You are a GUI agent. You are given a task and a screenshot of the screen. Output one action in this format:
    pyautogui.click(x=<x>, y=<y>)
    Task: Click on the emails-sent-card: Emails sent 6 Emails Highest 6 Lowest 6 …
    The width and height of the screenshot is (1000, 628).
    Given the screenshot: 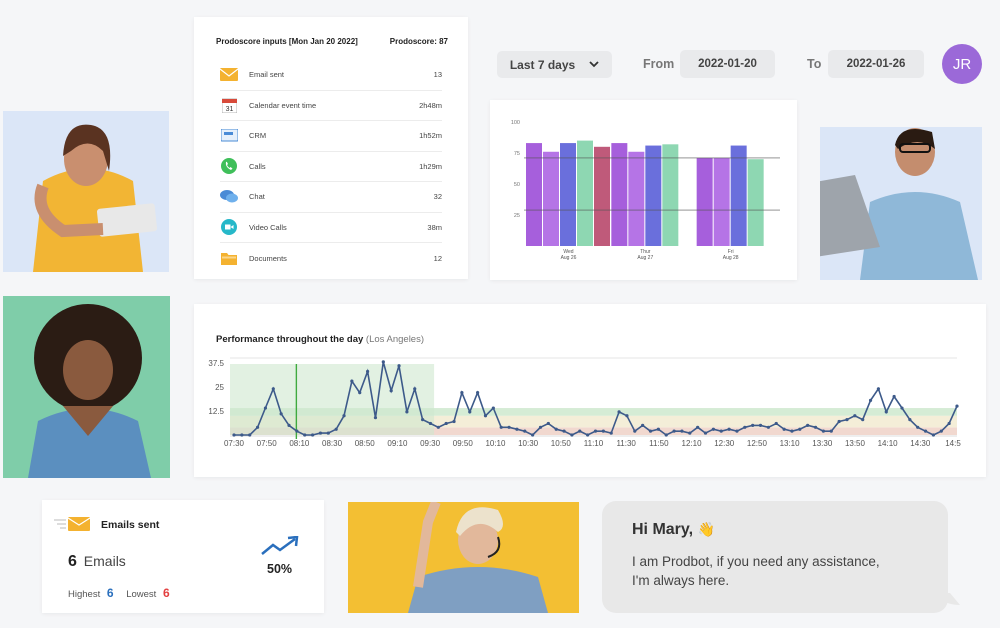 What is the action you would take?
    pyautogui.click(x=183, y=556)
    